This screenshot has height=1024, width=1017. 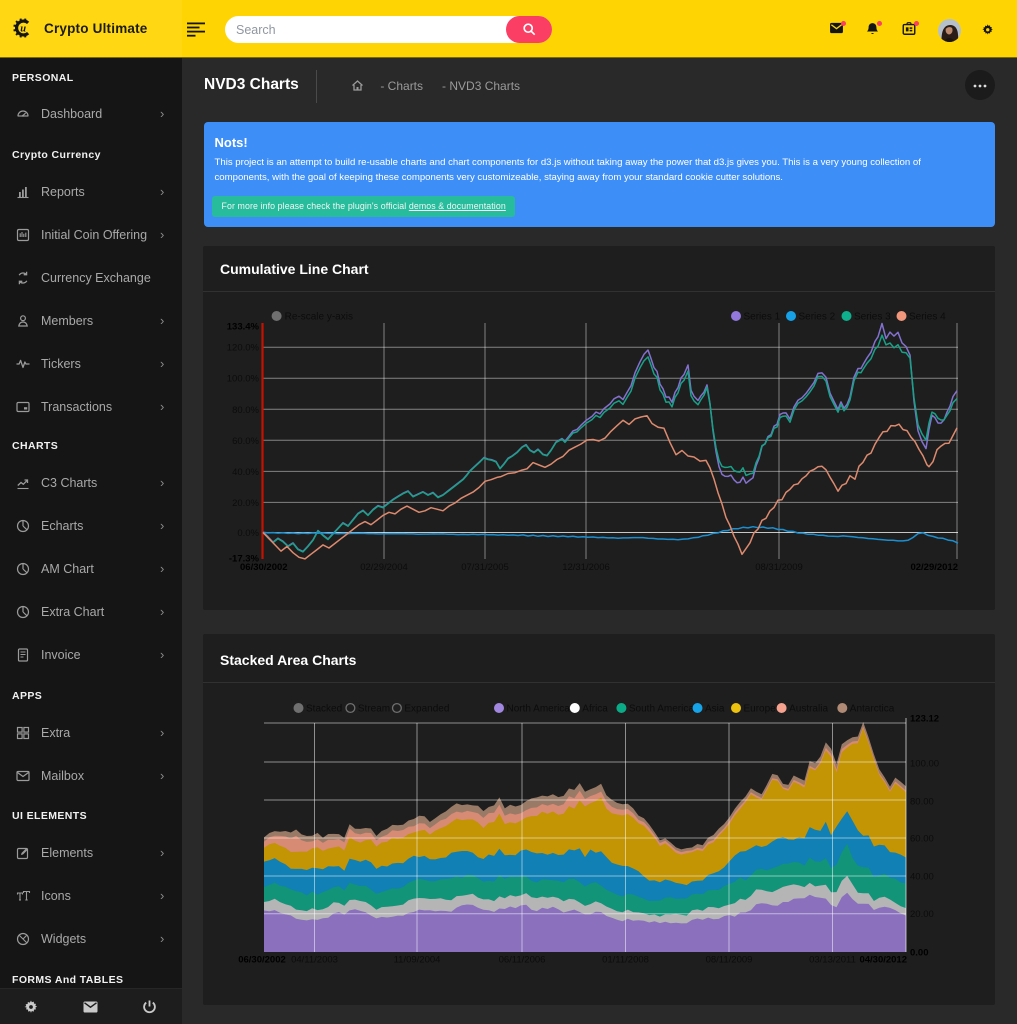 I want to click on svg-text: 02/29/2012, so click(x=934, y=567).